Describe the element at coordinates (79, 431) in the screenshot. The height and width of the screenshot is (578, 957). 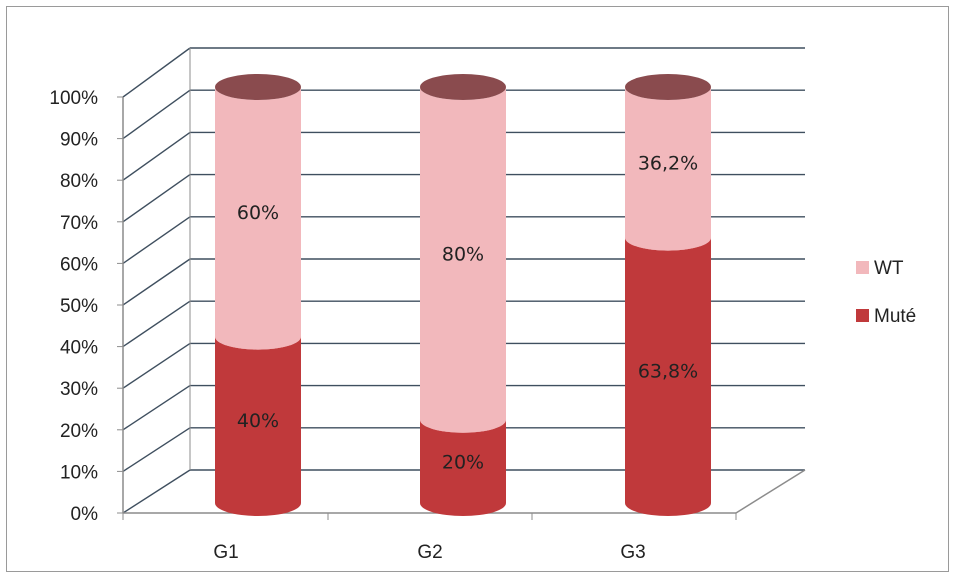
I see `y-tick-label: 20%` at that location.